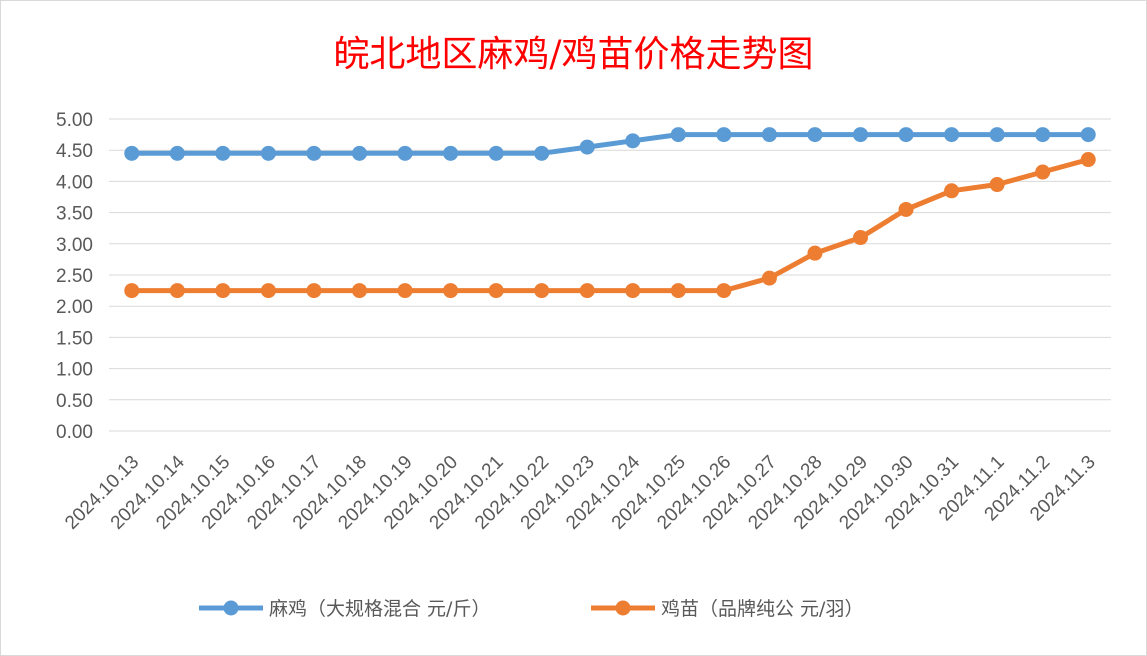 The image size is (1147, 656). What do you see at coordinates (74, 214) in the screenshot?
I see `y-tick-label: 3.50` at bounding box center [74, 214].